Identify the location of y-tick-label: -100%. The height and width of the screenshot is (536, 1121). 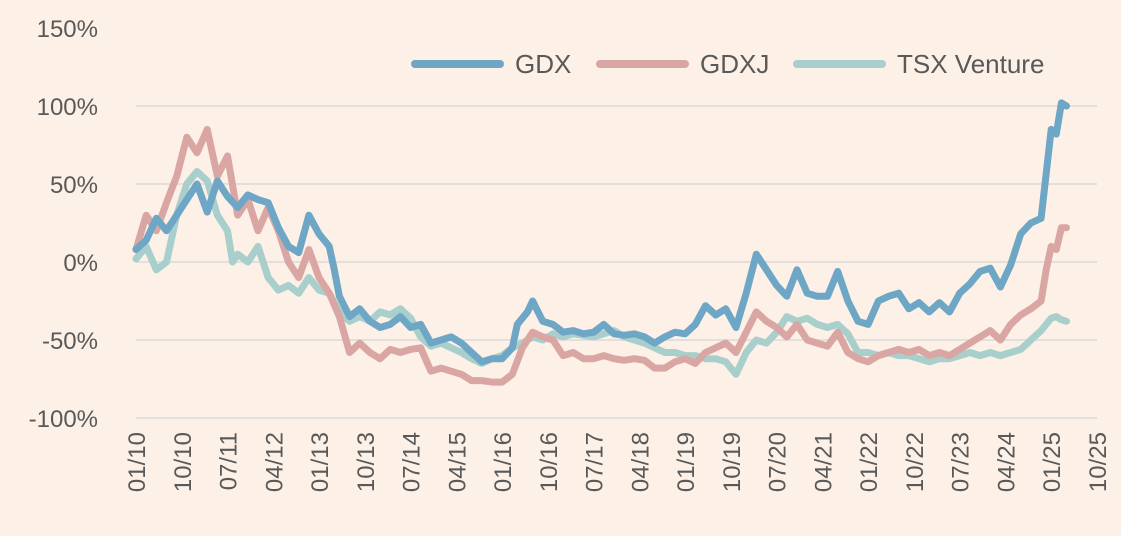
(63, 419).